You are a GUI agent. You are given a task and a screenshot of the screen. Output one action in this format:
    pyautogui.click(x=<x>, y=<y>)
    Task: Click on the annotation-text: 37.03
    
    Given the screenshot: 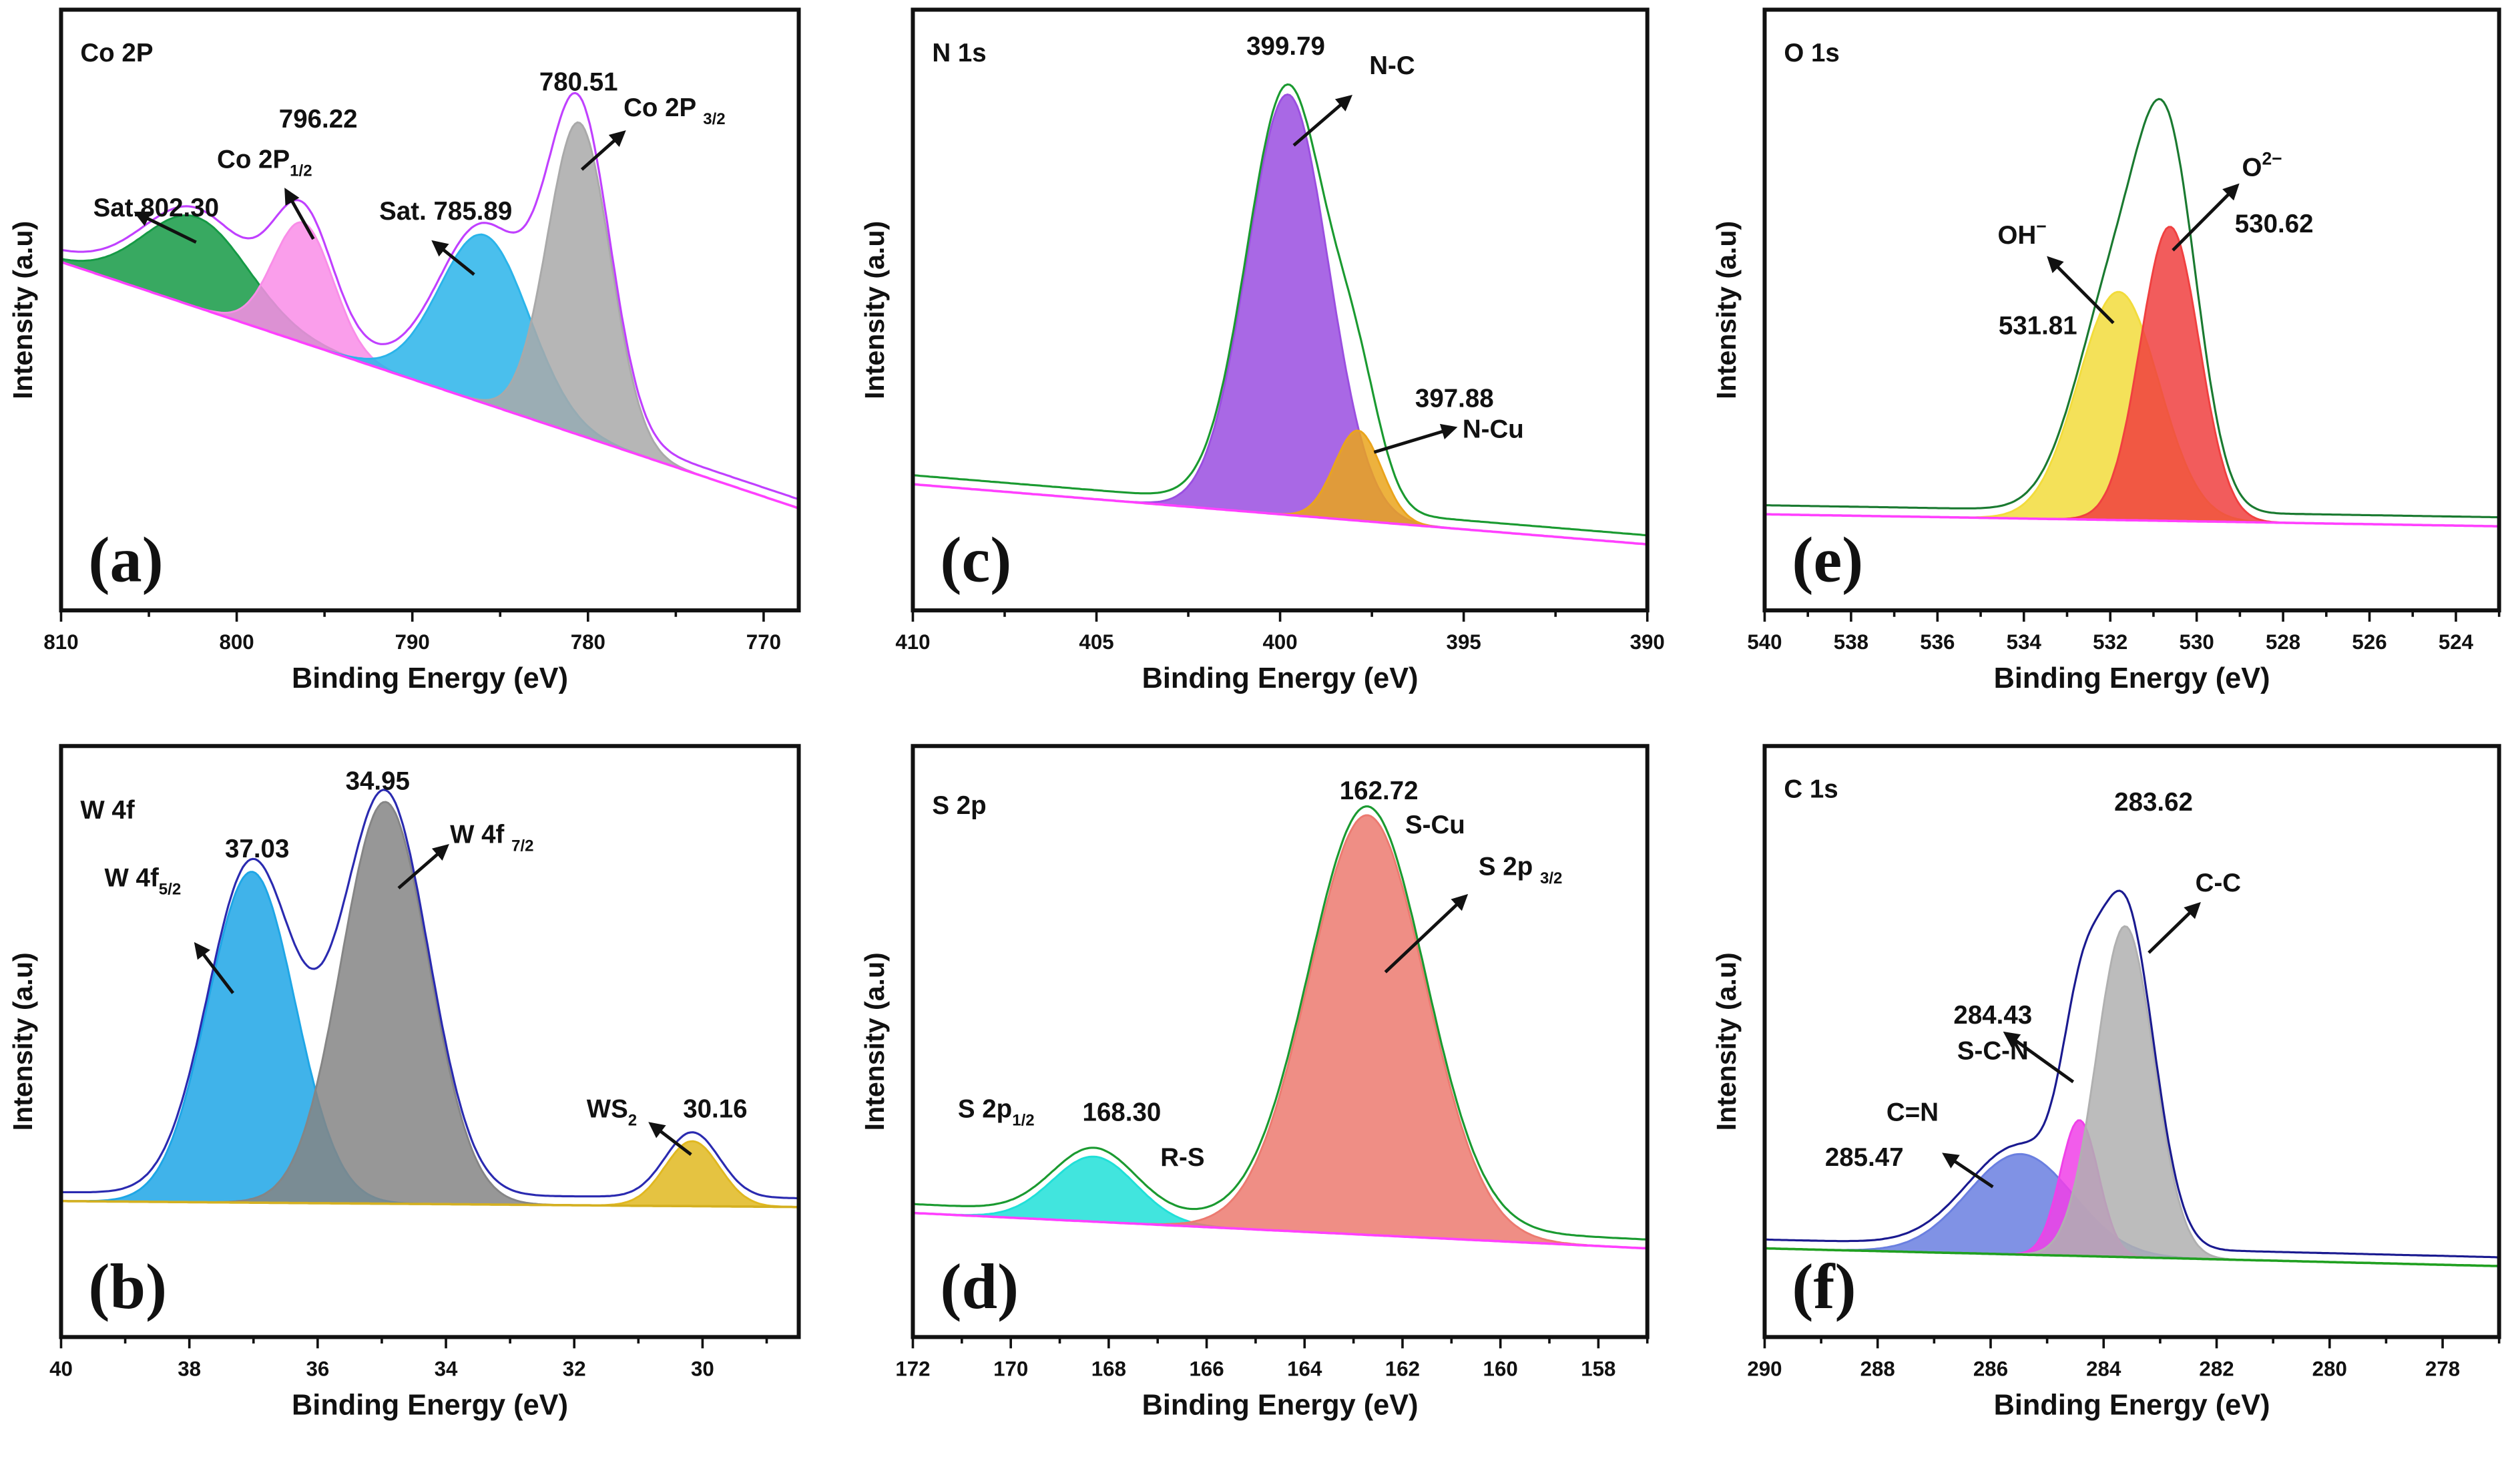 What is the action you would take?
    pyautogui.click(x=257, y=849)
    